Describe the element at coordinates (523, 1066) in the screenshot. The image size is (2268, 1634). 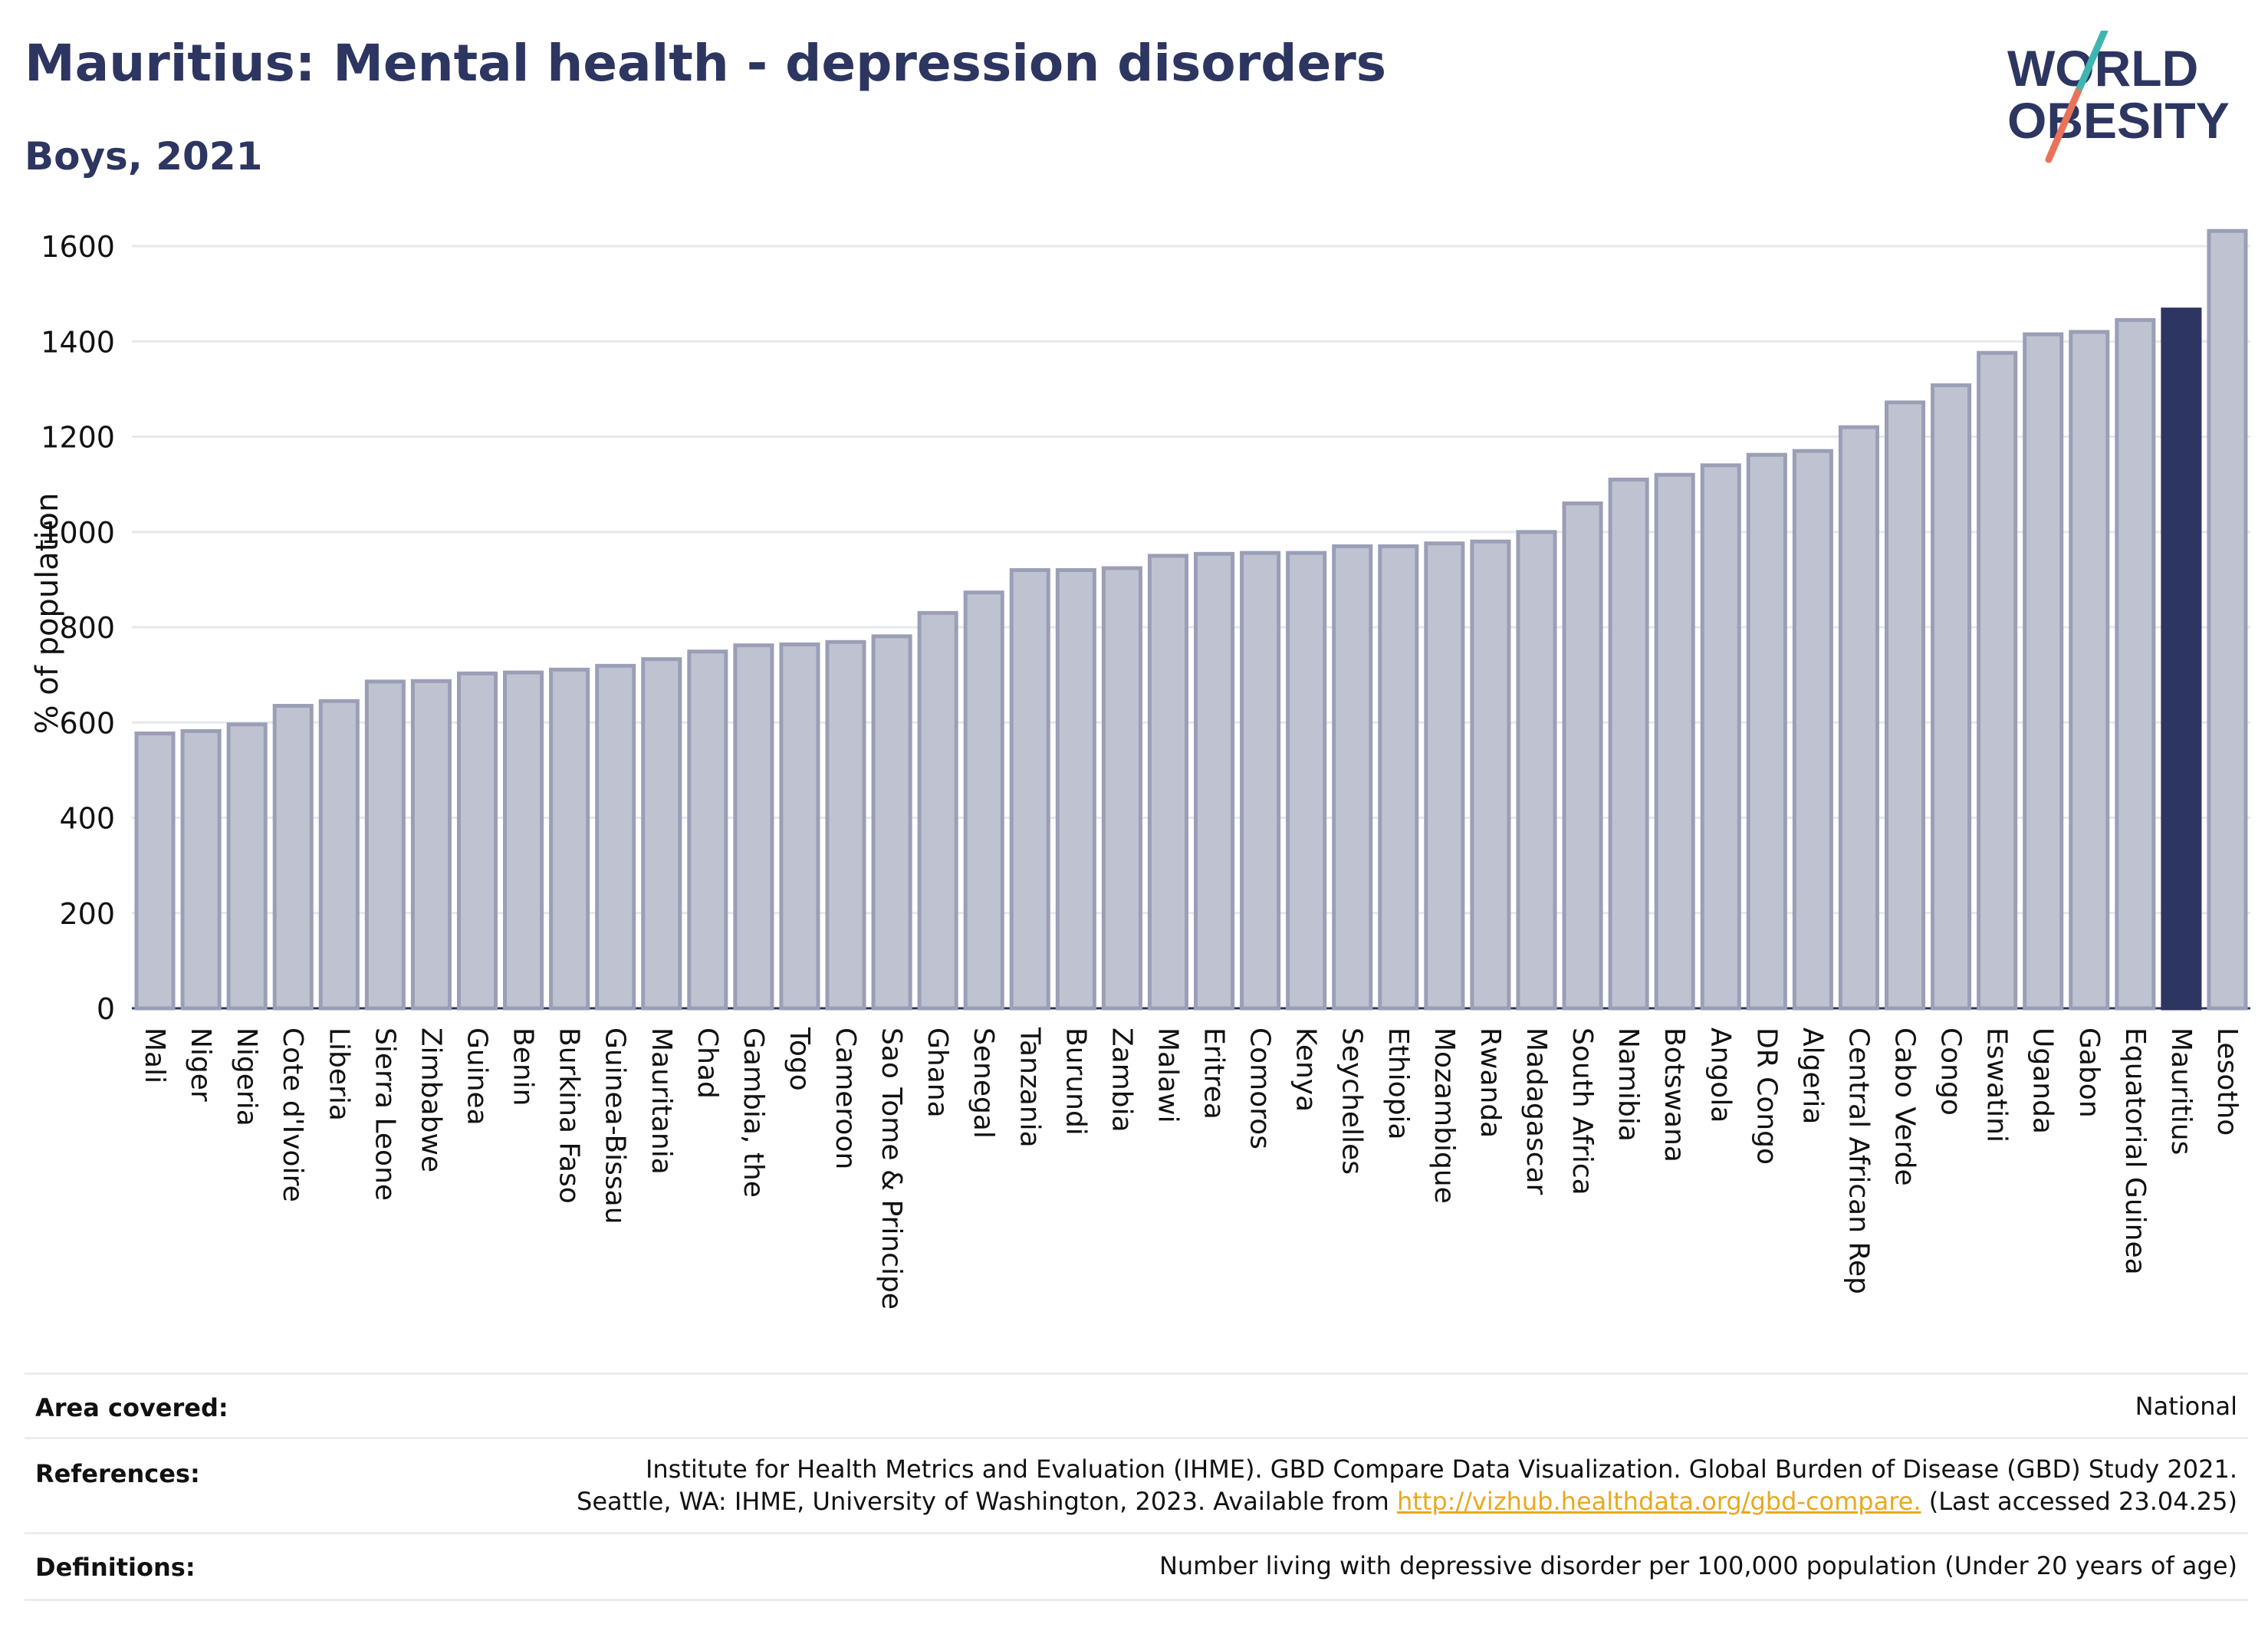
I see `x-tick-label: Benin` at that location.